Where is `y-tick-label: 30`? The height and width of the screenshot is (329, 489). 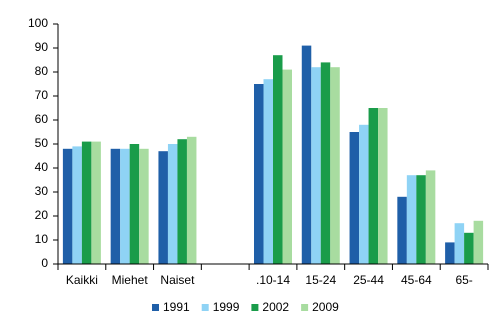
y-tick-label: 30 is located at coordinates (42, 191).